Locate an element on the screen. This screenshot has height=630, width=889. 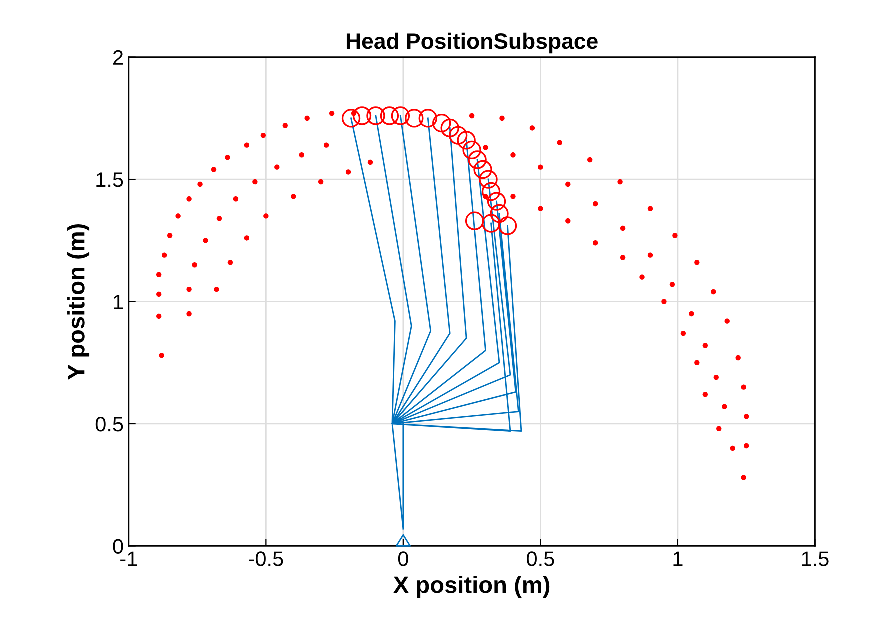
y-tick-label: 1 is located at coordinates (119, 302).